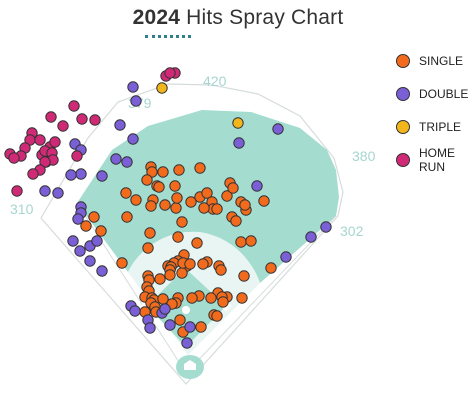  Describe the element at coordinates (436, 160) in the screenshot. I see `legend-item-home-run: HOME RUN` at that location.